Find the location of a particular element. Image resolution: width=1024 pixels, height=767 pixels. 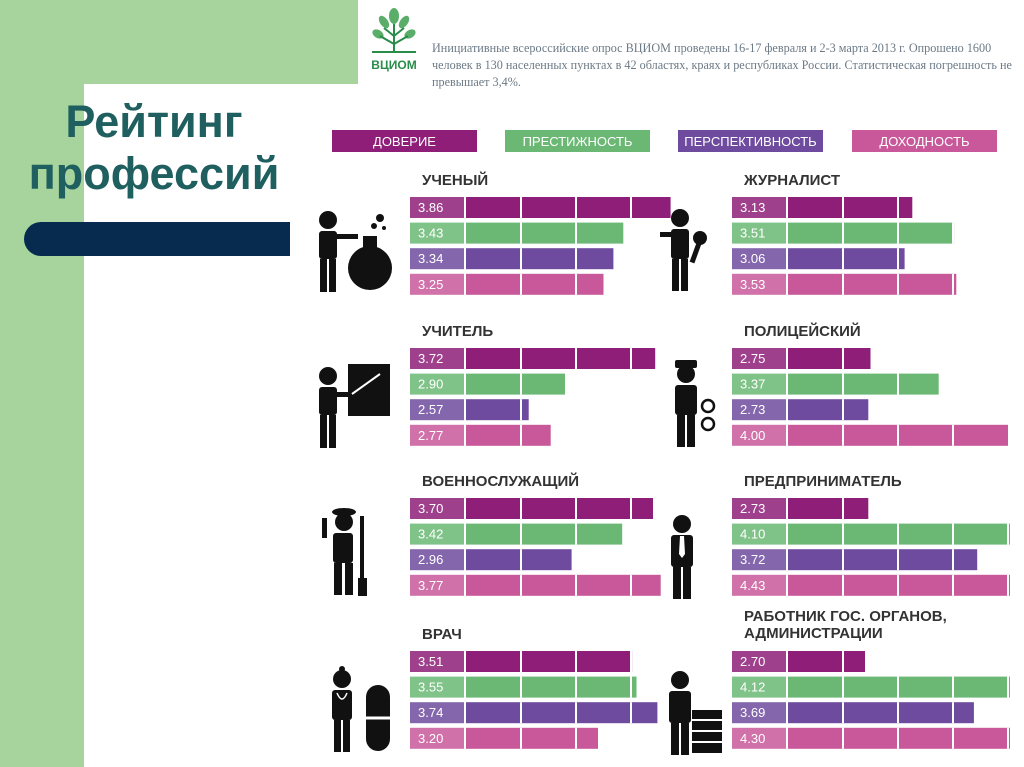

profession-0-value-1: 3.86 is located at coordinates (430, 207).